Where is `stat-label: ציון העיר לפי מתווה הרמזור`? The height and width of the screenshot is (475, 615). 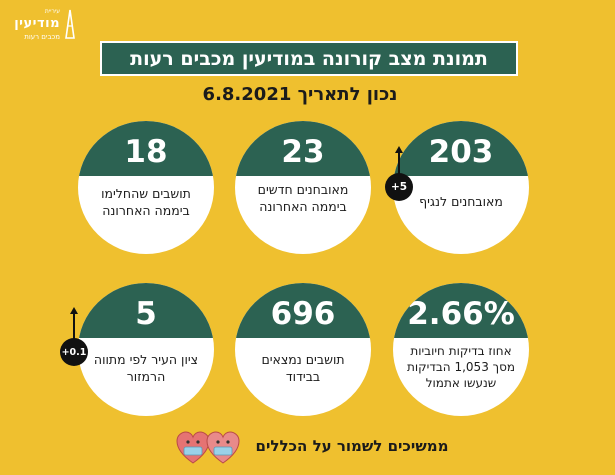 stat-label: ציון העיר לפי מתווה הרמזור is located at coordinates (146, 368).